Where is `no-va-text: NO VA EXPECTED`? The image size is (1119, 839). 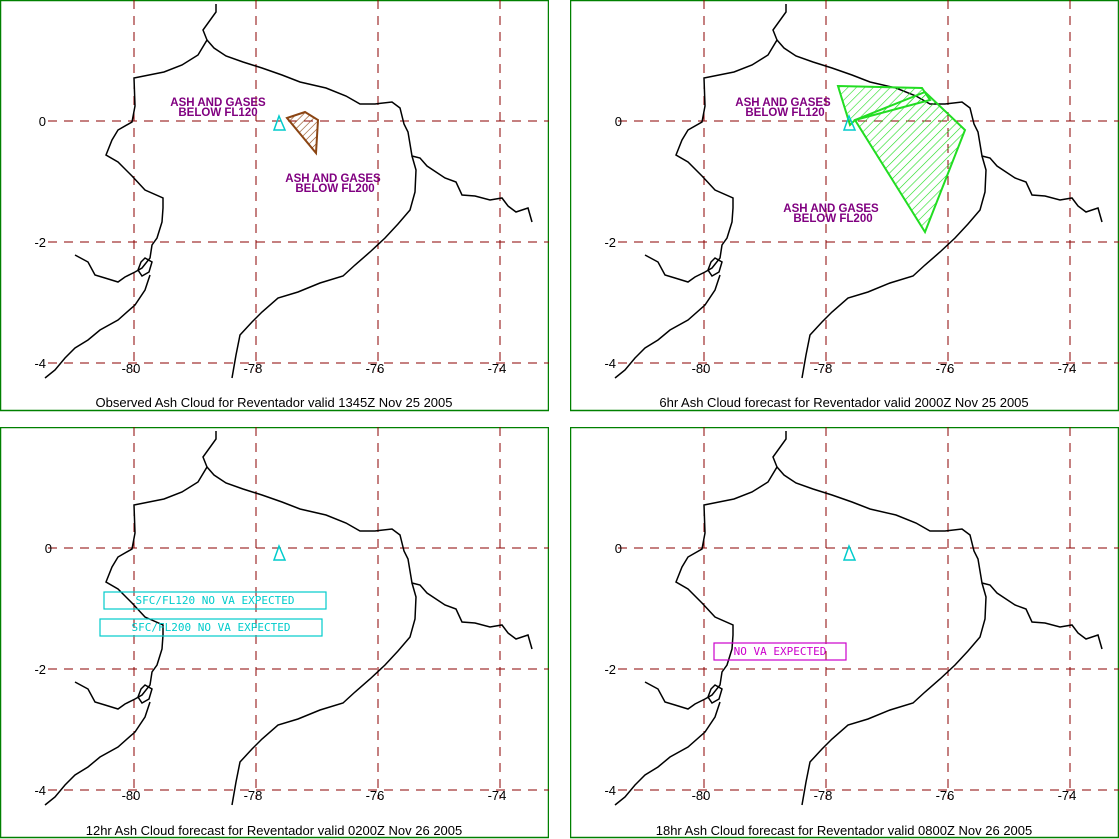 no-va-text: NO VA EXPECTED is located at coordinates (780, 651).